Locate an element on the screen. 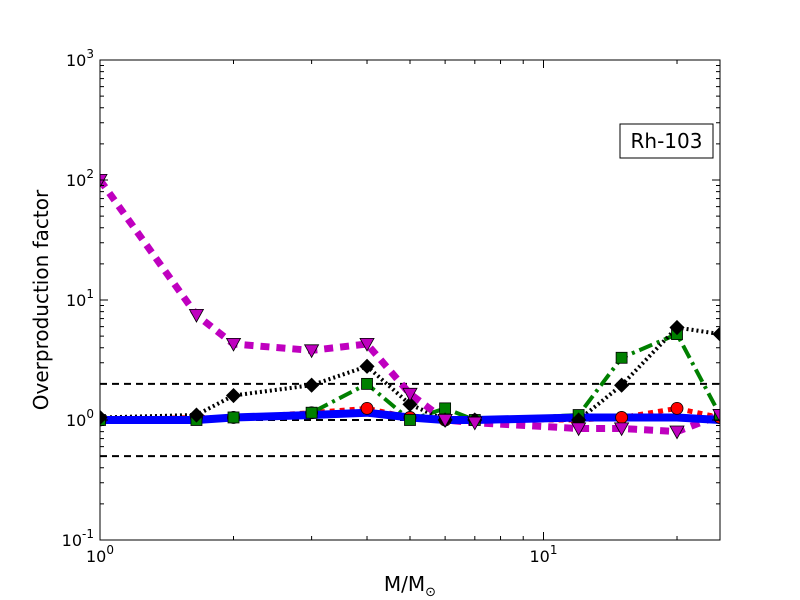 The width and height of the screenshot is (800, 600). y-tick-label: 10⁻¹ is located at coordinates (78, 538).